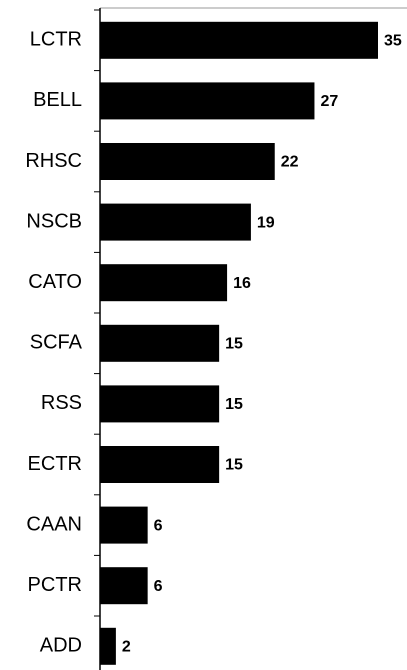 The width and height of the screenshot is (407, 670). I want to click on category-label: CAAN, so click(54, 524).